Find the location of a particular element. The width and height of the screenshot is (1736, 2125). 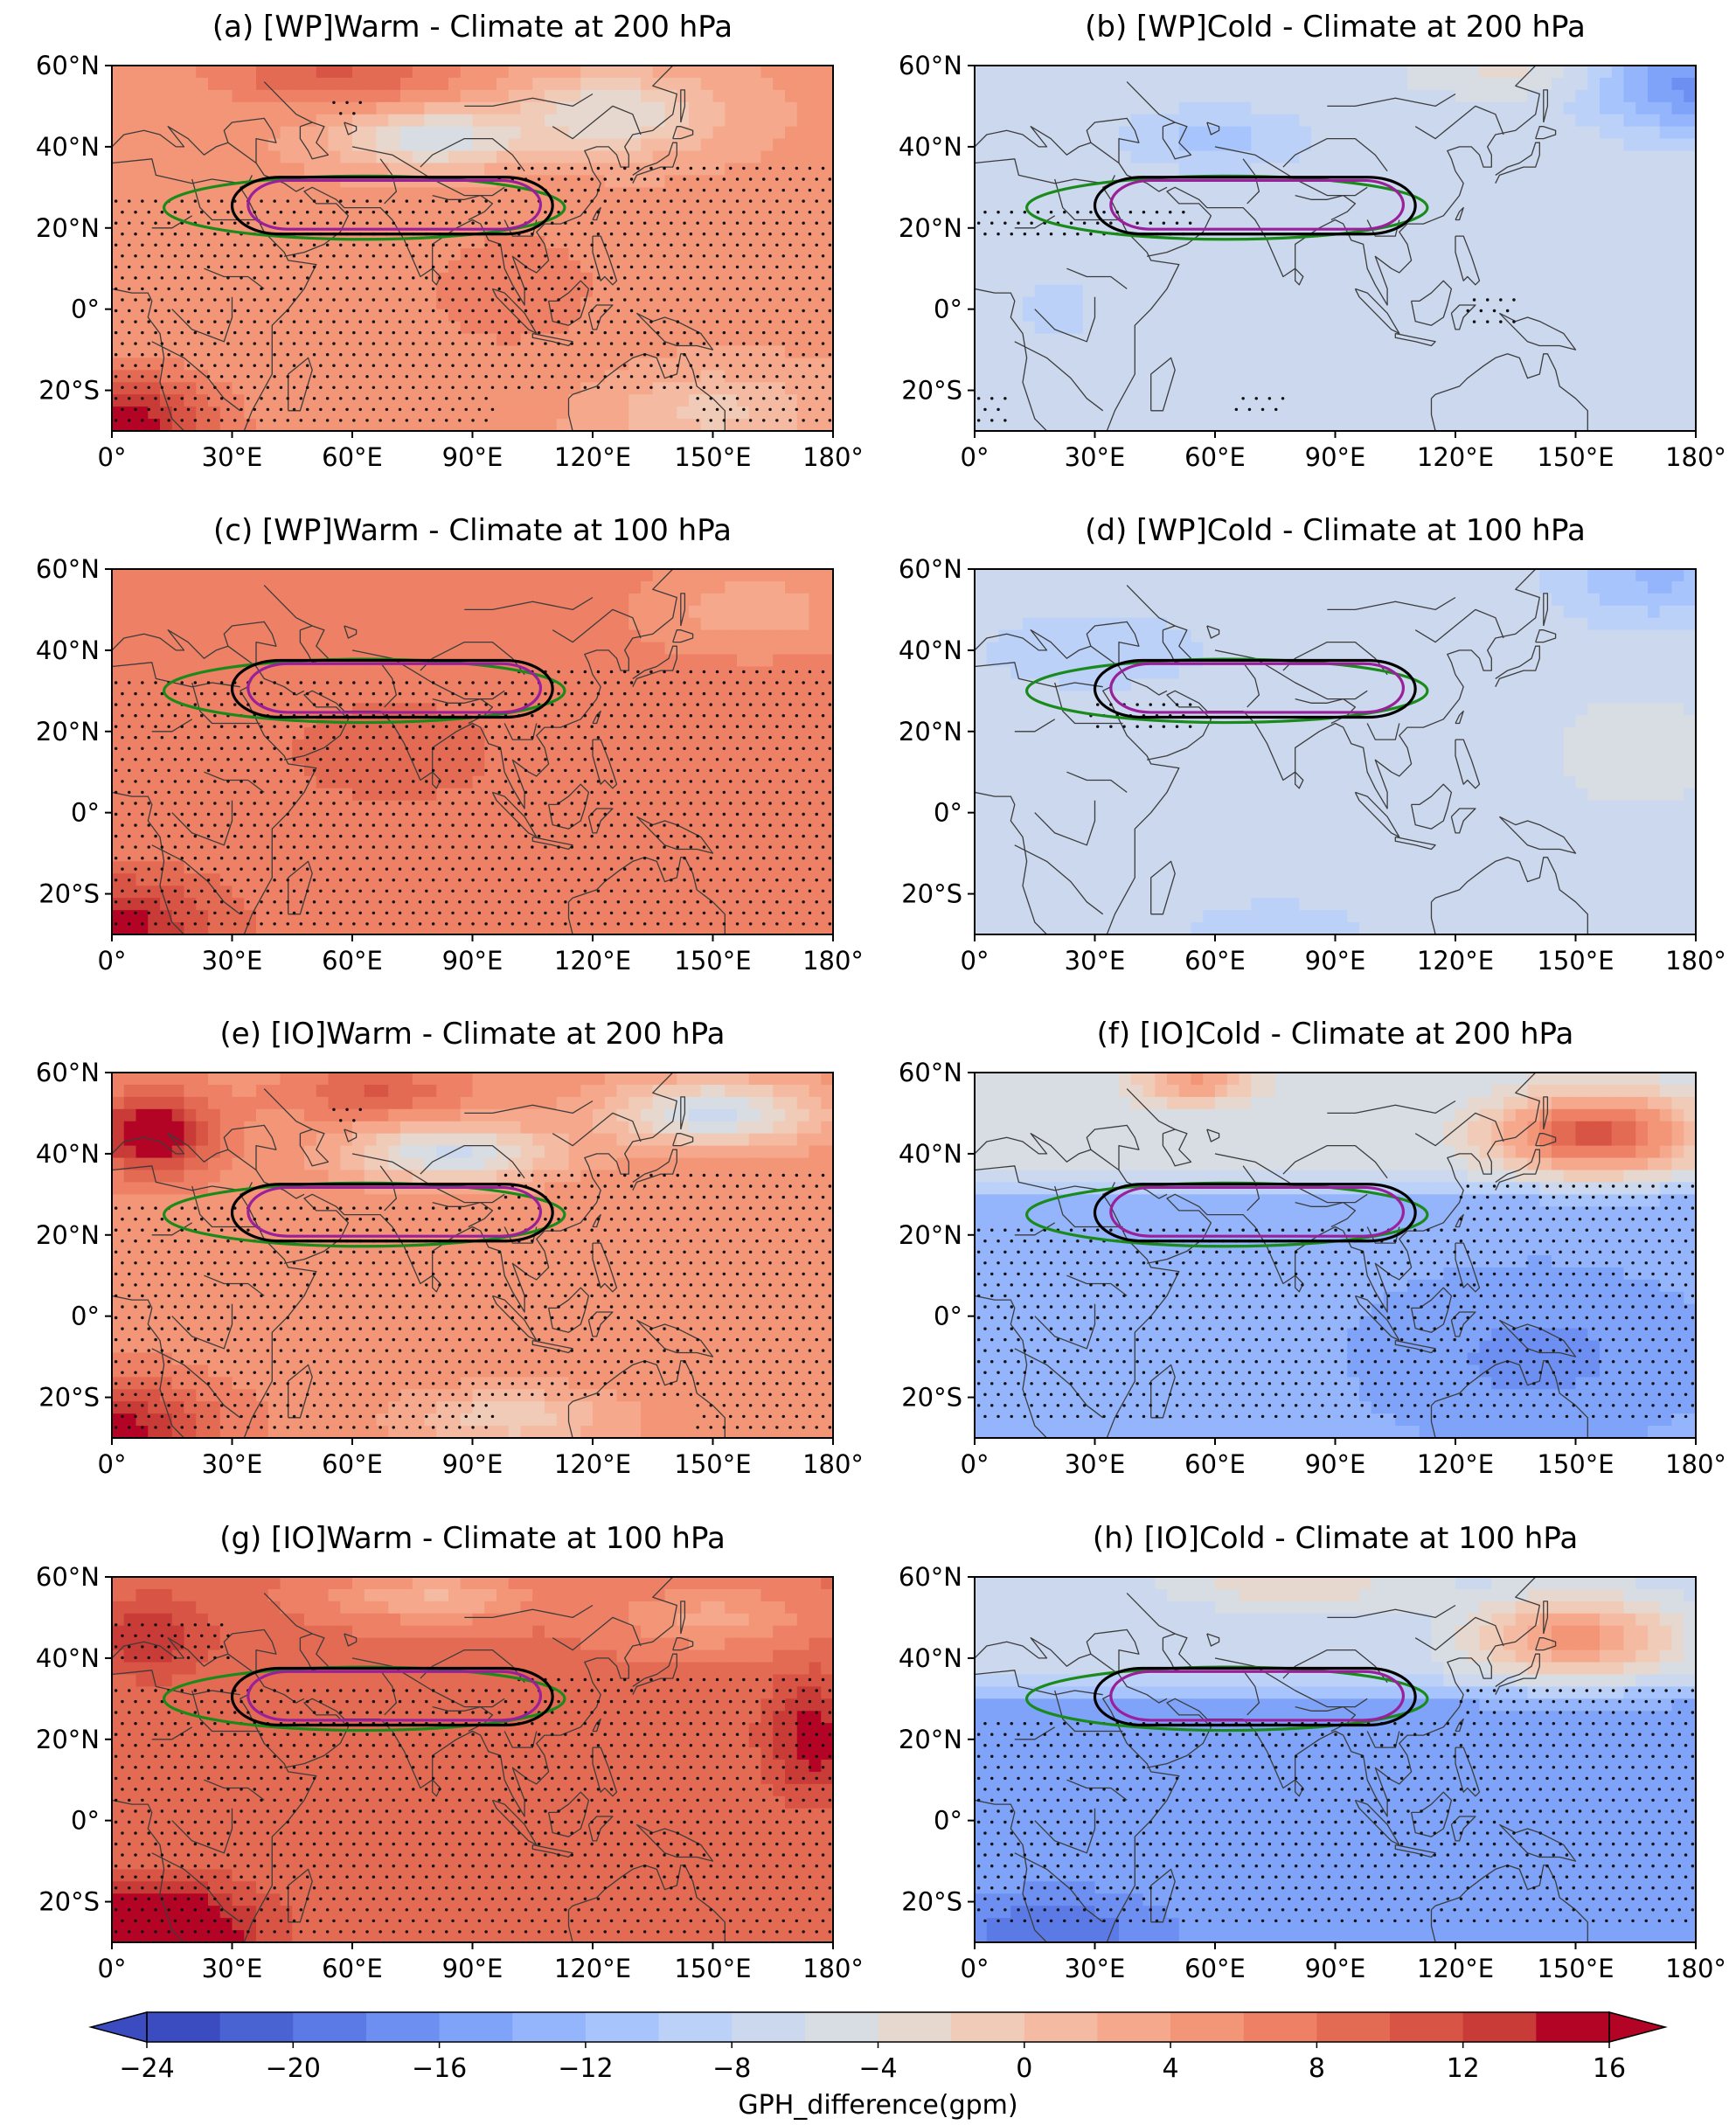

colorbar-tick-label: −8 is located at coordinates (731, 2068).